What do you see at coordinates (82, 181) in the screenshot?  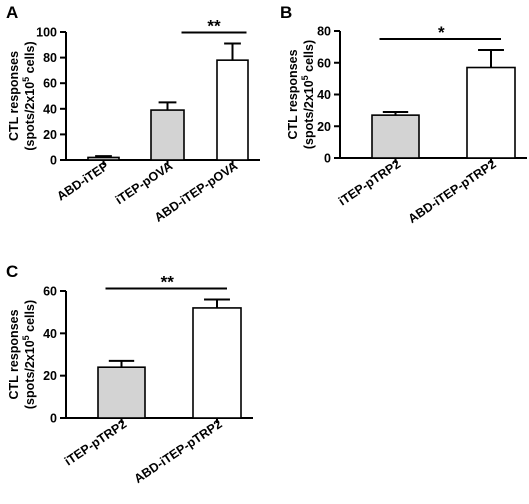 I see `category-label: ABD-iTEP` at bounding box center [82, 181].